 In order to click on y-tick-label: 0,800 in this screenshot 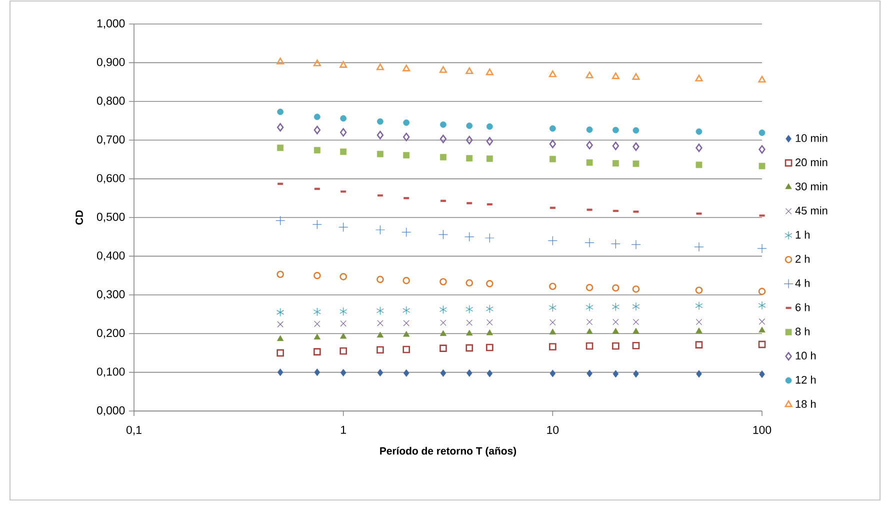, I will do `click(110, 101)`.